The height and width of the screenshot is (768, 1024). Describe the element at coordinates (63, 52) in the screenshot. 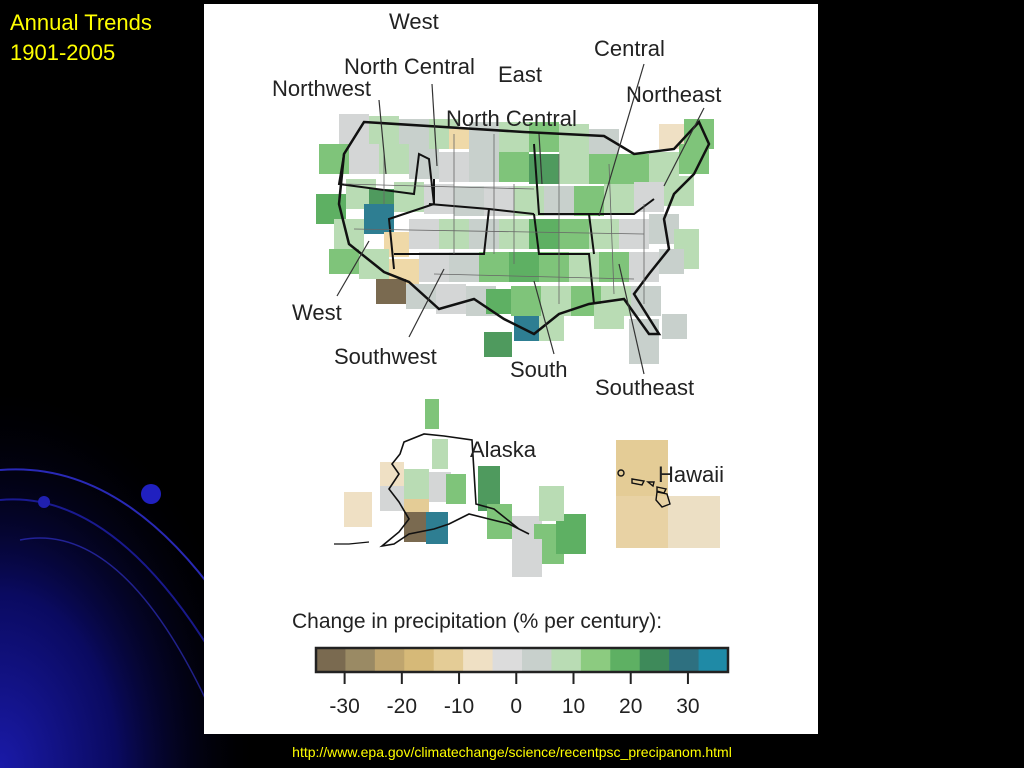

I see `title-line-2: 1901-2005` at that location.